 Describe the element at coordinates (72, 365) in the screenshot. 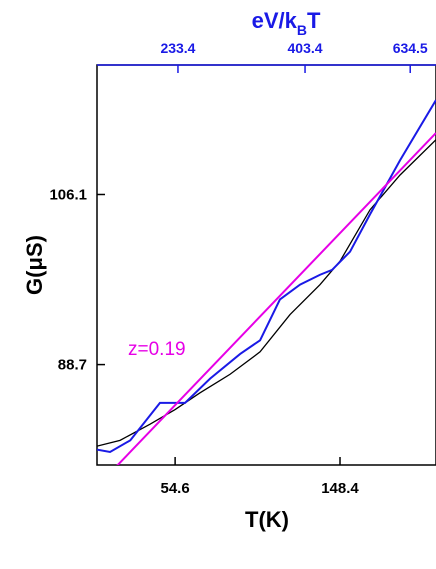

I see `y-tick-label: 88.7` at that location.